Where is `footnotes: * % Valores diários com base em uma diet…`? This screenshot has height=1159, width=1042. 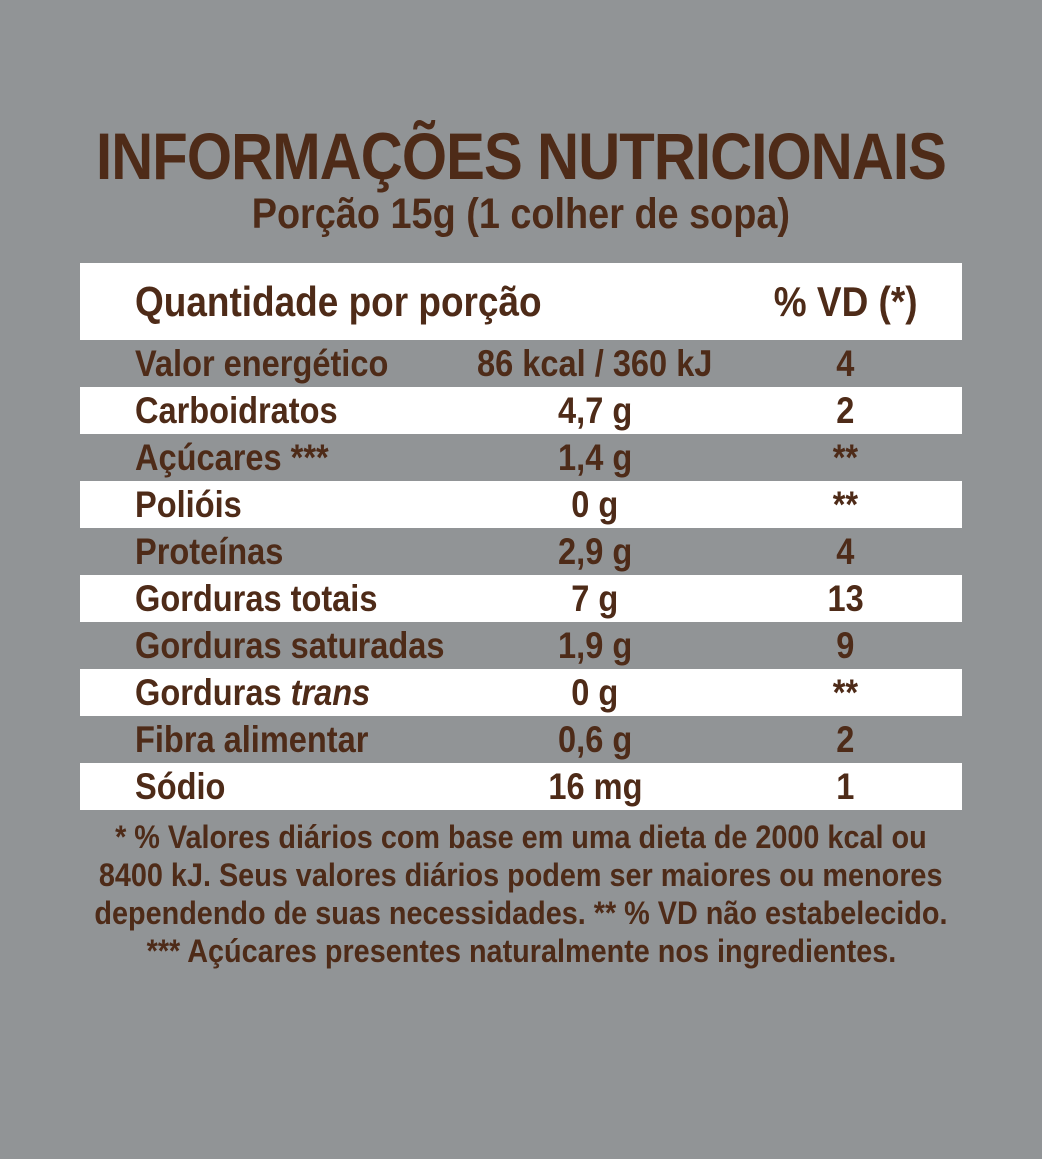
footnotes: * % Valores diários com base em uma diet… is located at coordinates (521, 894).